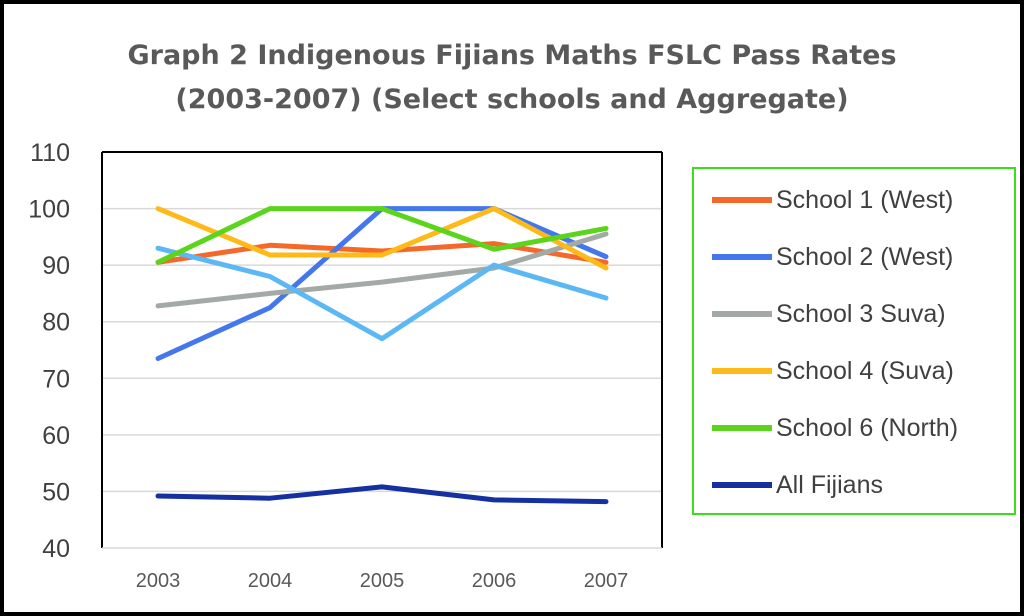 The height and width of the screenshot is (616, 1024). Describe the element at coordinates (865, 256) in the screenshot. I see `legend-label: School 2 (West)` at that location.